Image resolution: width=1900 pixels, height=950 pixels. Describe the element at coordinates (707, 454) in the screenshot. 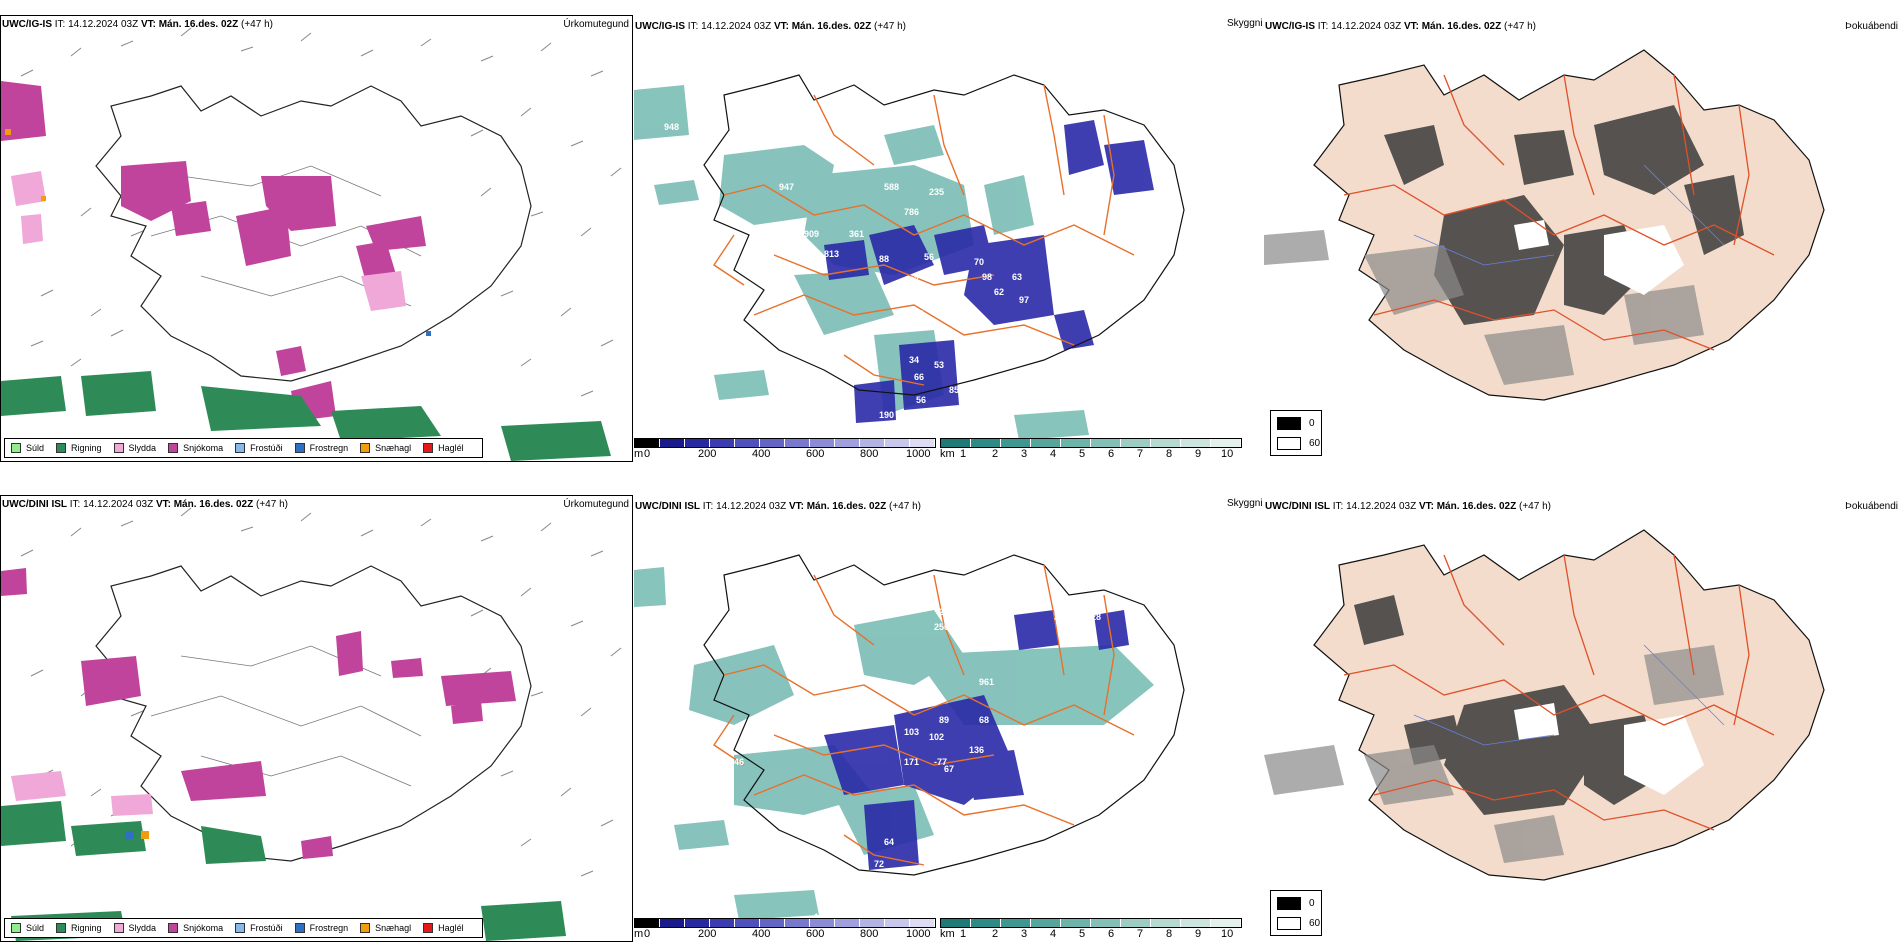

I see `tick-label: 200` at that location.